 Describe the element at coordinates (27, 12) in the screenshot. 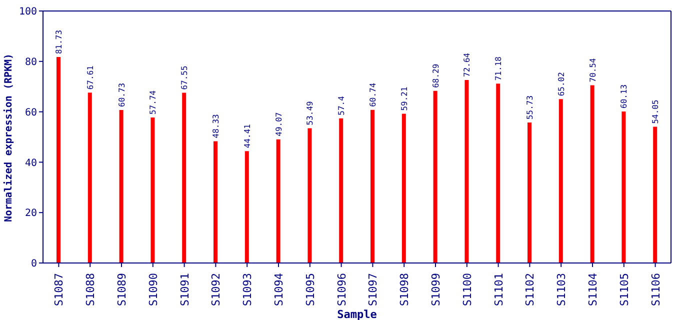

I see `y-tick-label: 100` at that location.